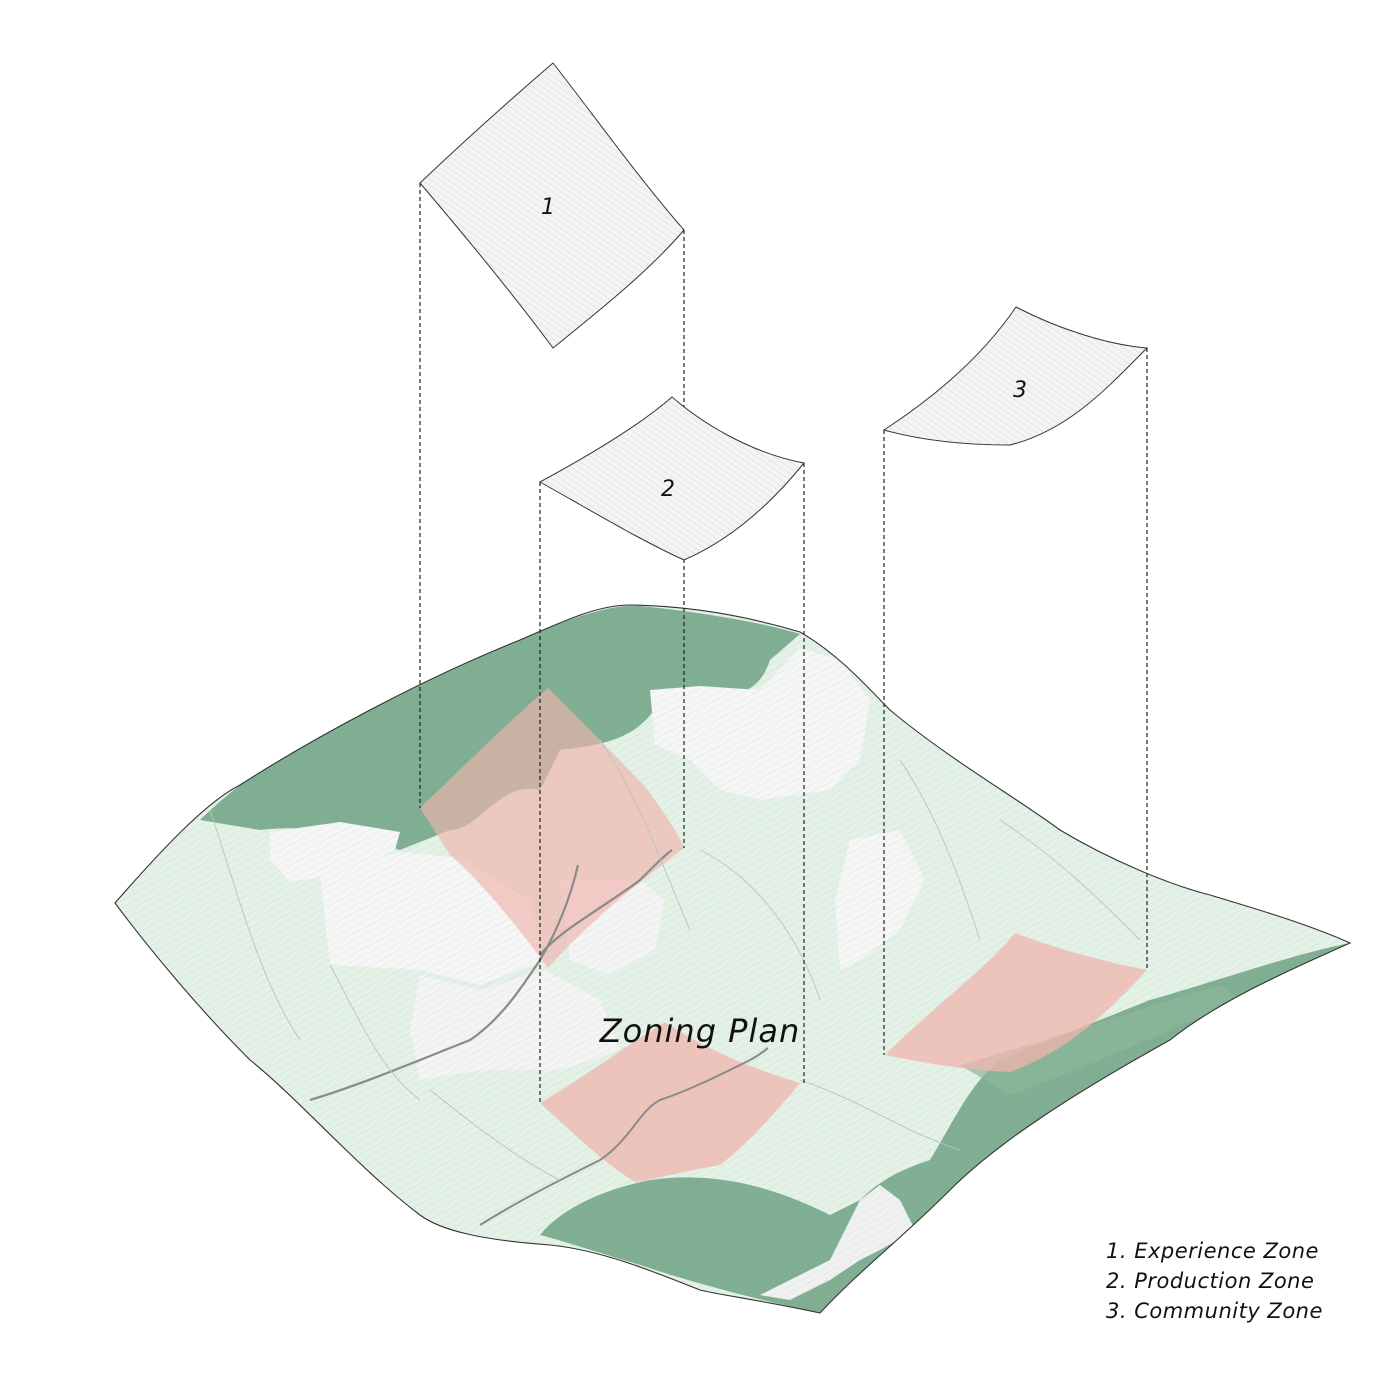 This screenshot has width=1400, height=1400. I want to click on zone-3-footprint, so click(1016, 1002).